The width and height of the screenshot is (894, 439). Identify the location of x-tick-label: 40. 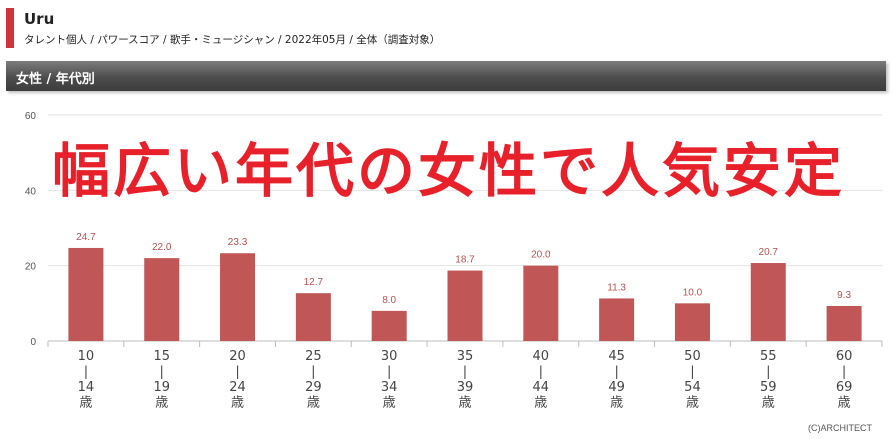
(541, 356).